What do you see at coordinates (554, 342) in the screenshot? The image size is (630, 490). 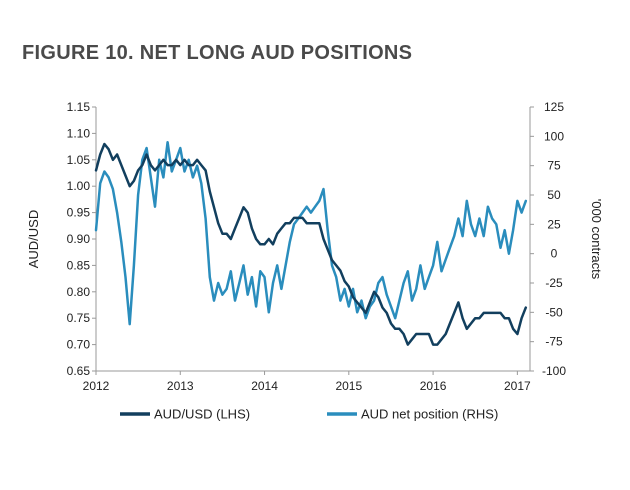 I see `y-right-tick-label: -75` at bounding box center [554, 342].